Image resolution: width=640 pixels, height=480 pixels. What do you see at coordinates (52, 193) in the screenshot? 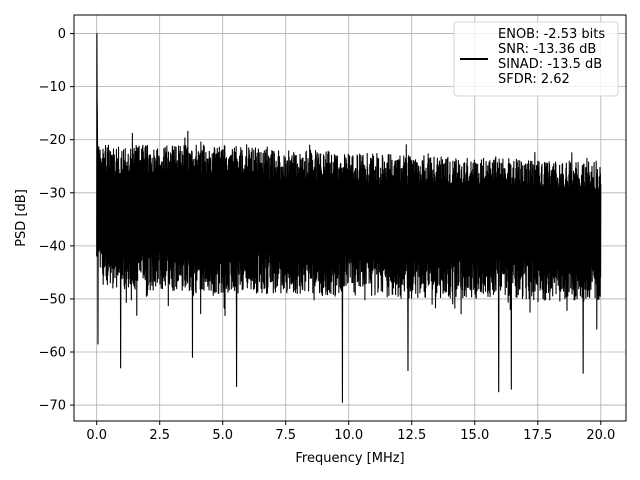
I see `y-tick-label: −30` at bounding box center [52, 193].